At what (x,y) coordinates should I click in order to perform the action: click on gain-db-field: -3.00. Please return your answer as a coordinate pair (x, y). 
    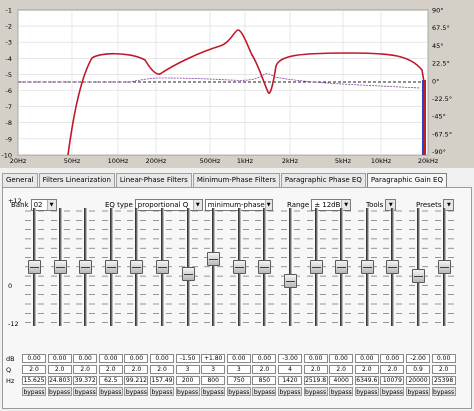
    Looking at the image, I should click on (290, 358).